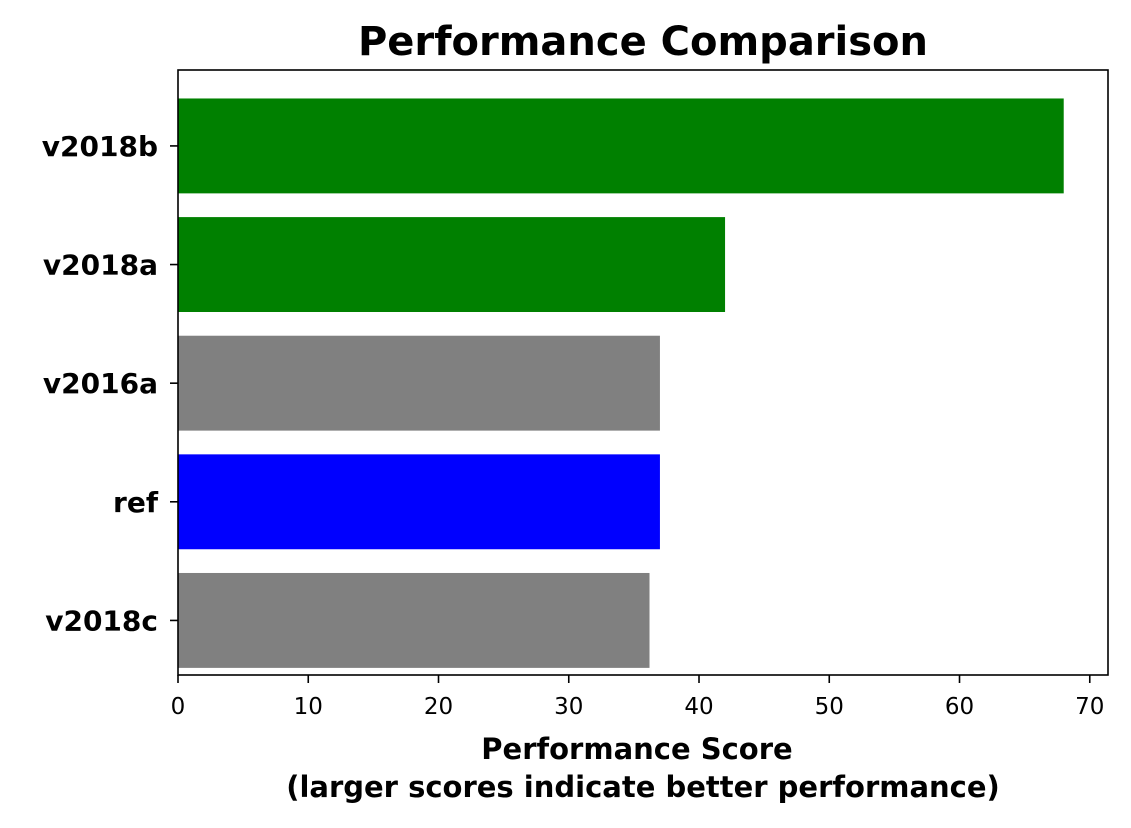 The image size is (1131, 828). I want to click on y-tick-label: v2018c, so click(101, 620).